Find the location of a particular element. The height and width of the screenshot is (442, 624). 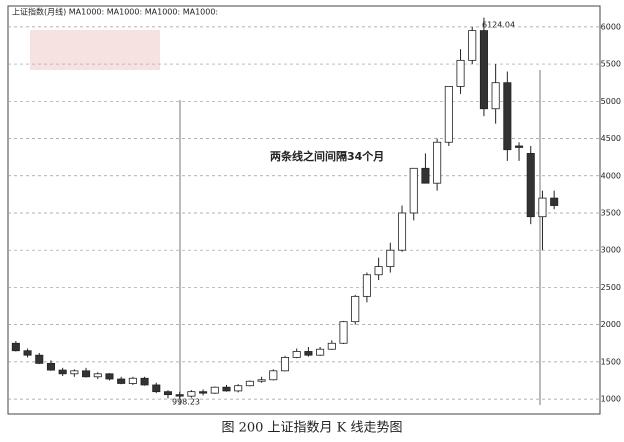

y-tick-label: 6000 is located at coordinates (611, 26).